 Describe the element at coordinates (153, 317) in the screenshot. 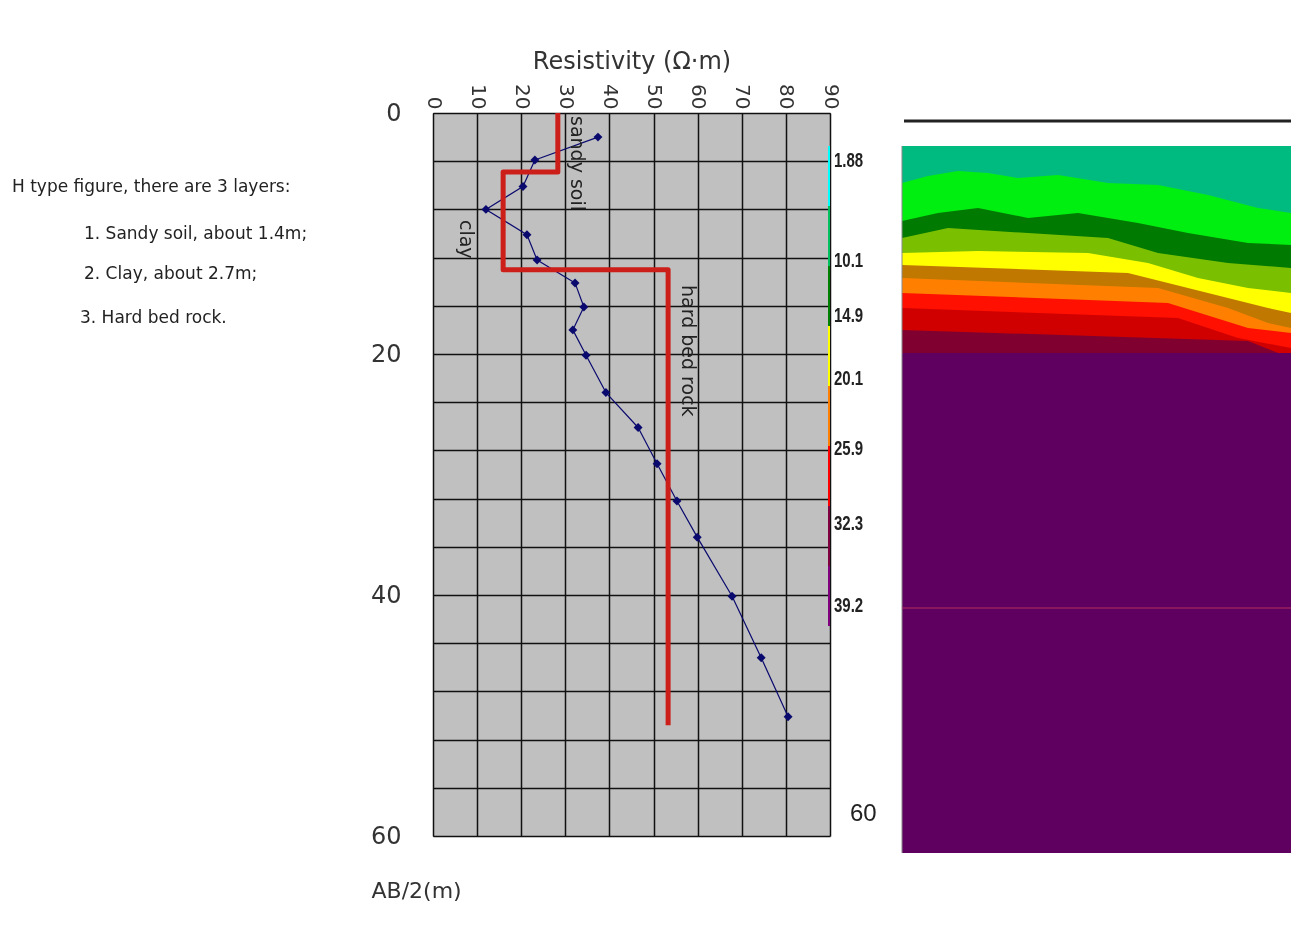

I see `text: 3. Hard bed rock.` at that location.